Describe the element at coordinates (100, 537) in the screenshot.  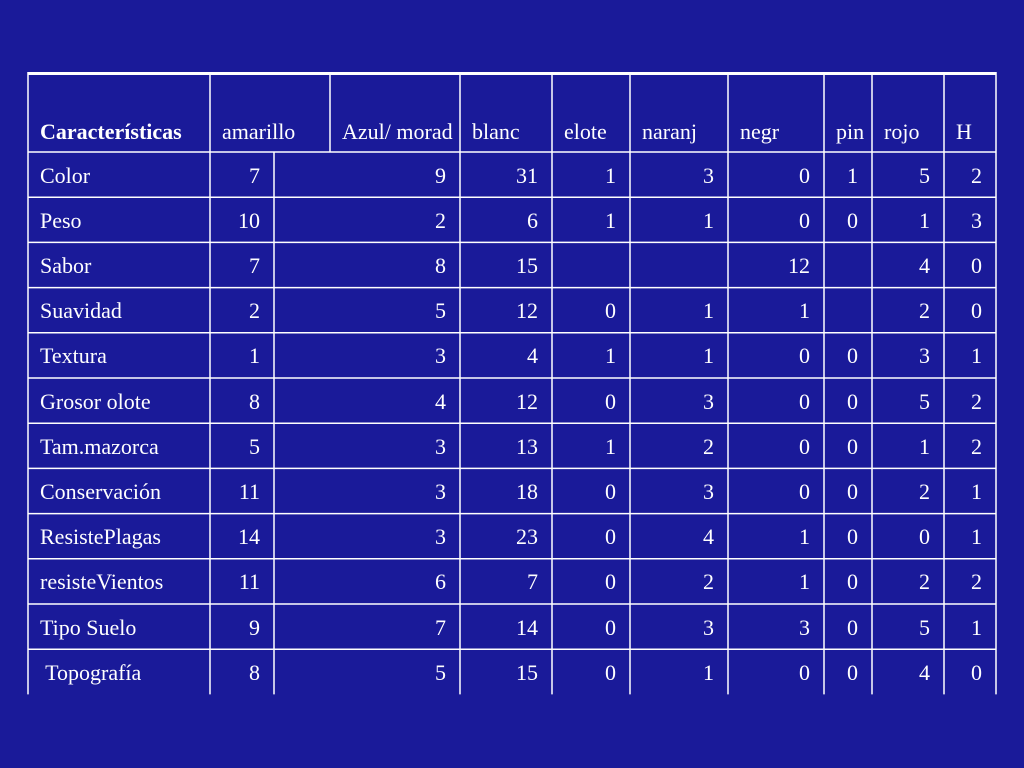
I see `row-label: ResistePlagas` at that location.